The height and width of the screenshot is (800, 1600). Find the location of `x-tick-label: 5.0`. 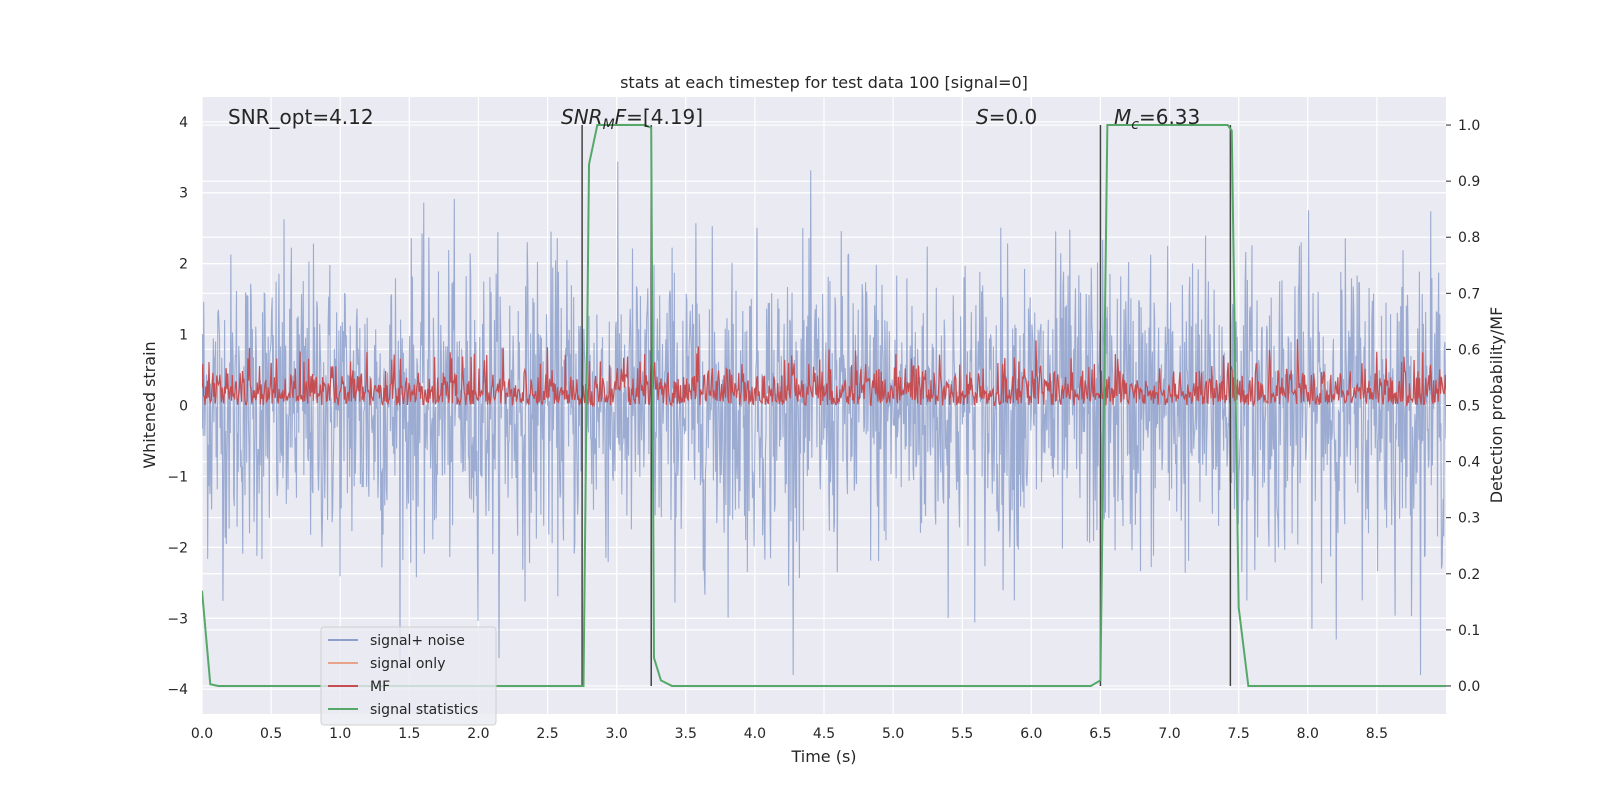

x-tick-label: 5.0 is located at coordinates (893, 734).